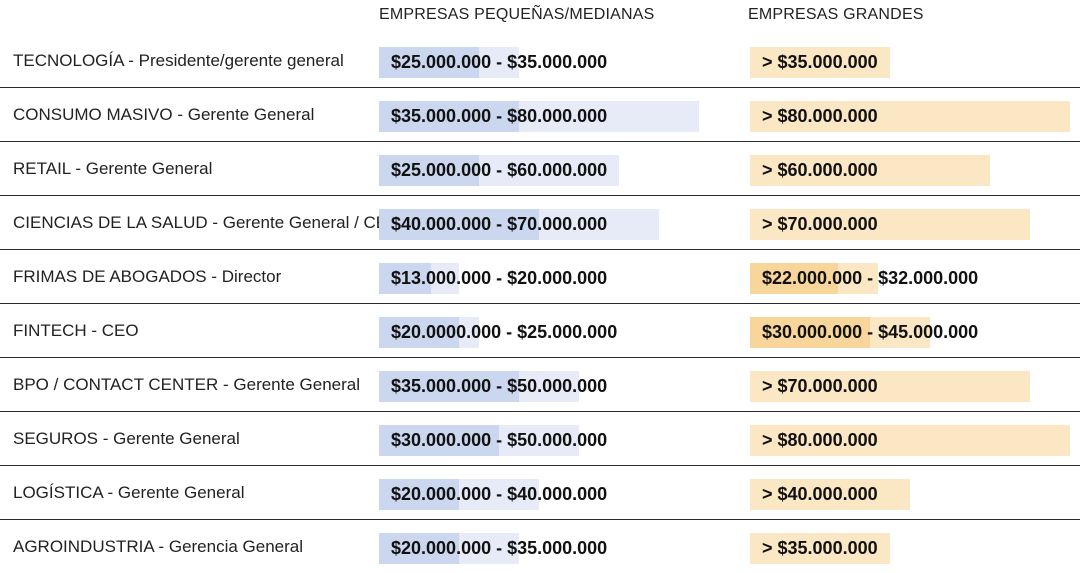 This screenshot has height=573, width=1080. I want to click on bar-value-label: $20.000.000 - $40.000.000, so click(499, 494).